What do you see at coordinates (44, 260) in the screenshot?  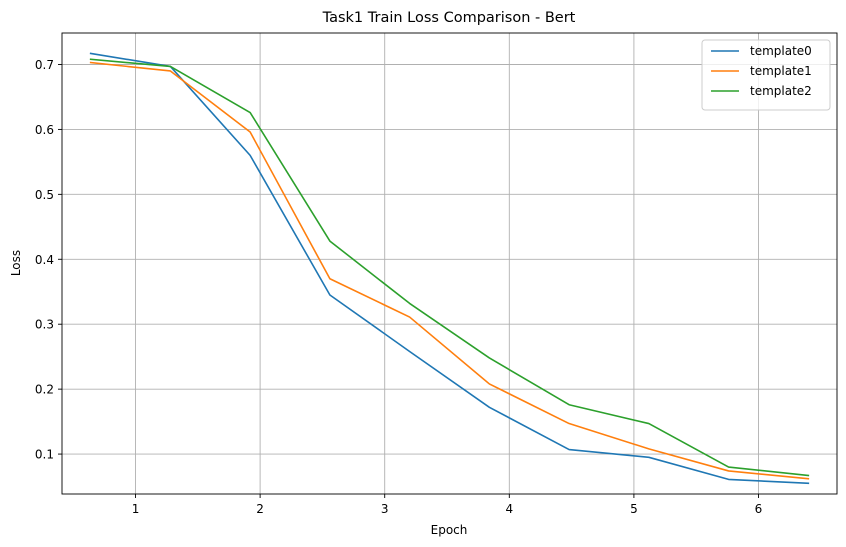 I see `y-tick-label: 0.4` at bounding box center [44, 260].